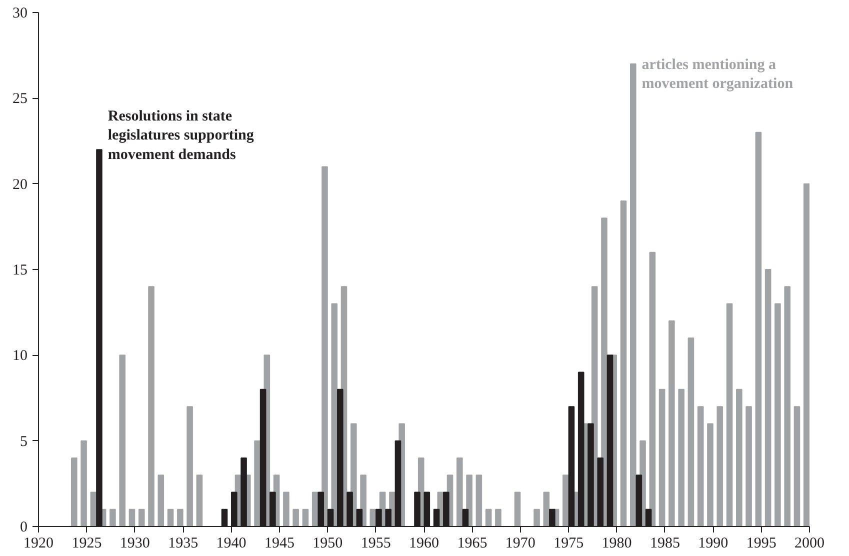 The image size is (849, 556). Describe the element at coordinates (713, 544) in the screenshot. I see `x-tick-label: 1990` at that location.